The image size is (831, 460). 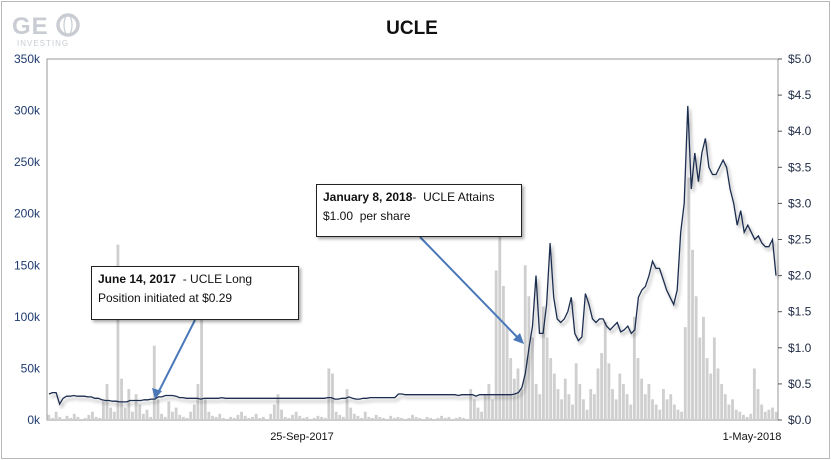 I want to click on annotation-june-line1: June 14, 2017 - UCLE Long, so click(x=195, y=279).